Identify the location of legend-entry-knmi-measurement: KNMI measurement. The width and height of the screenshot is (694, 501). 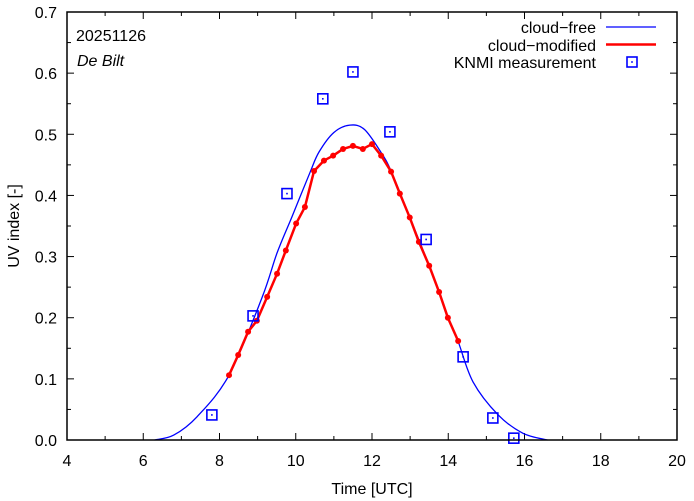
(546, 63).